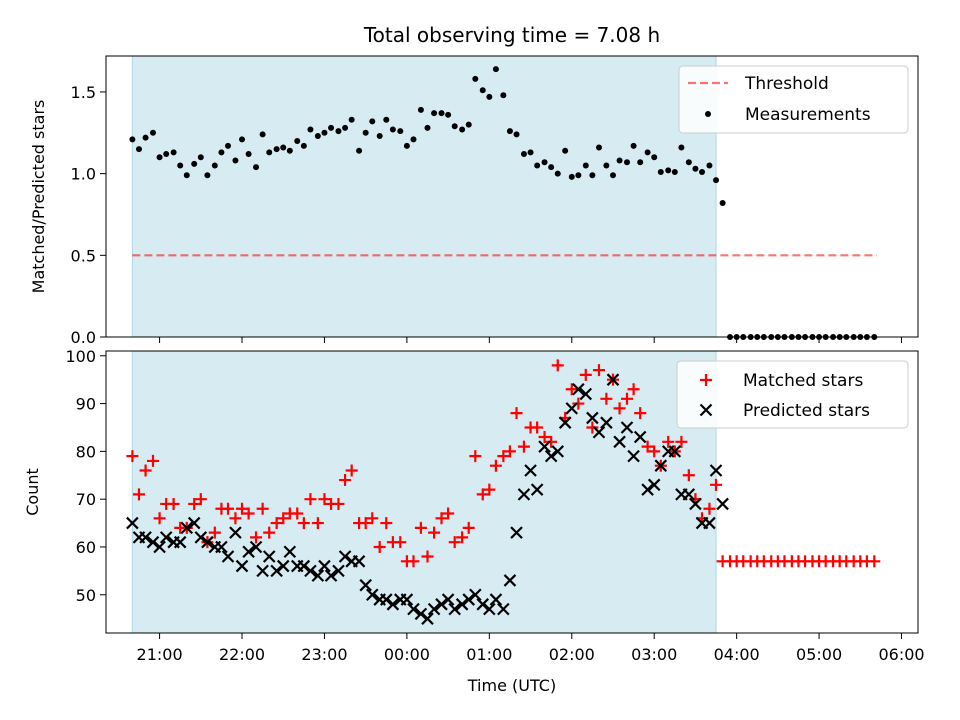 The image size is (960, 720). Describe the element at coordinates (324, 654) in the screenshot. I see `x-tick-label: 23:00` at that location.